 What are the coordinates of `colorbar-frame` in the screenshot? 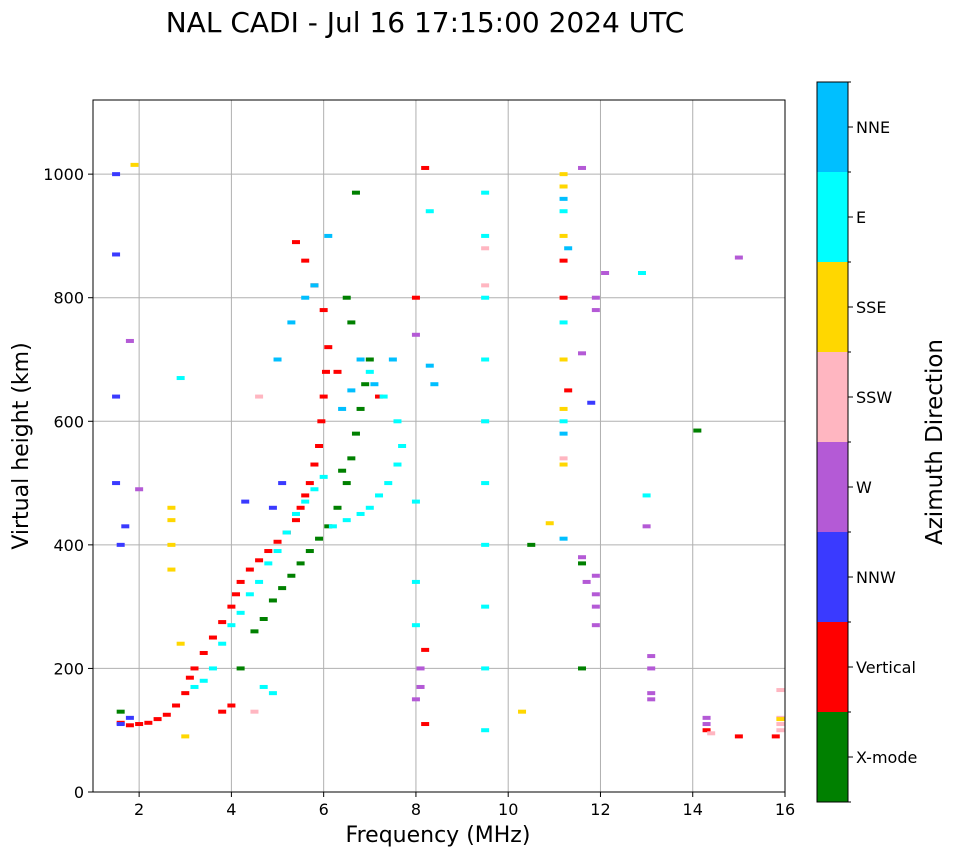 It's located at (832, 442).